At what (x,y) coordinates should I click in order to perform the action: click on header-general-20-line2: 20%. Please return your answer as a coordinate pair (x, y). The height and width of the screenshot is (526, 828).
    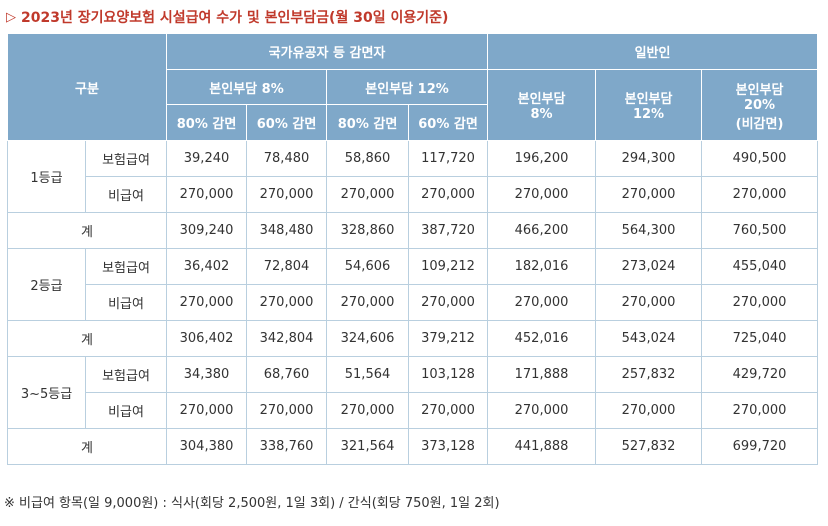
    Looking at the image, I should click on (759, 105).